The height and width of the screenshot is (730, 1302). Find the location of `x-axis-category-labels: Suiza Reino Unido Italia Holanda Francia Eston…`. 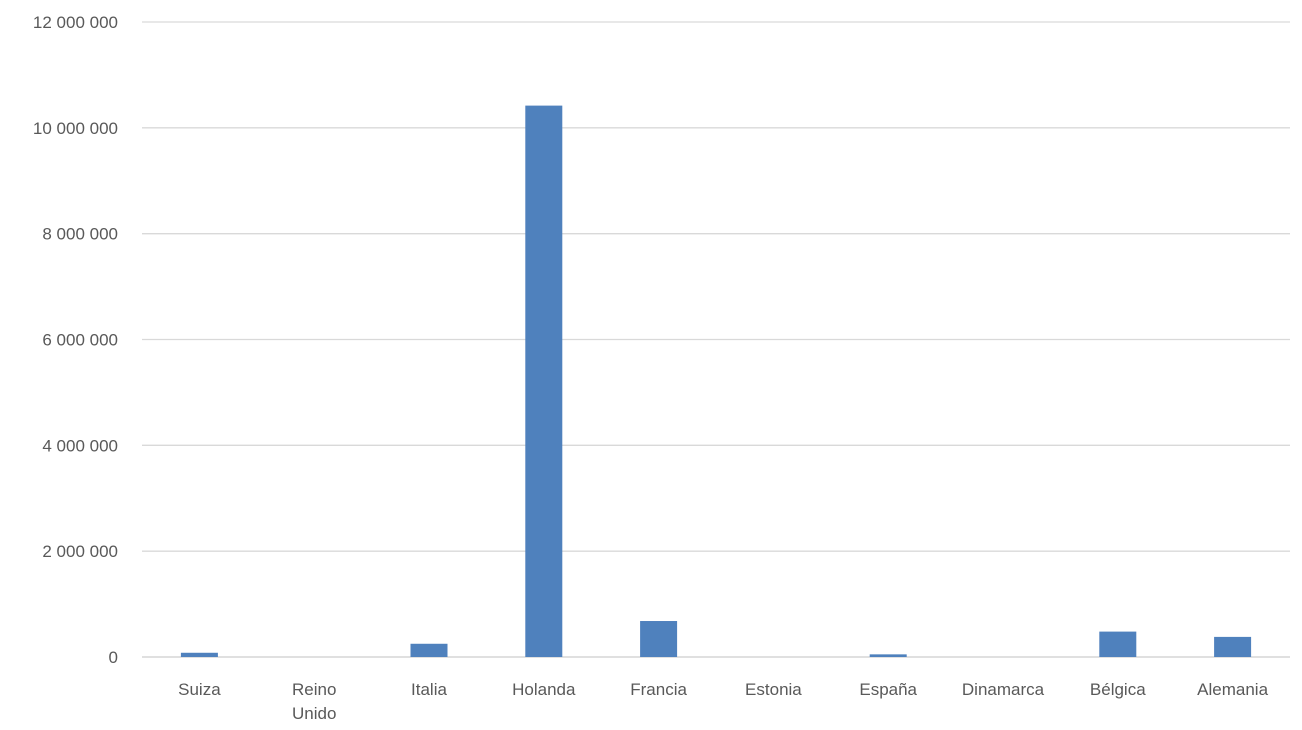

x-axis-category-labels: Suiza Reino Unido Italia Holanda Francia Eston… is located at coordinates (723, 701).